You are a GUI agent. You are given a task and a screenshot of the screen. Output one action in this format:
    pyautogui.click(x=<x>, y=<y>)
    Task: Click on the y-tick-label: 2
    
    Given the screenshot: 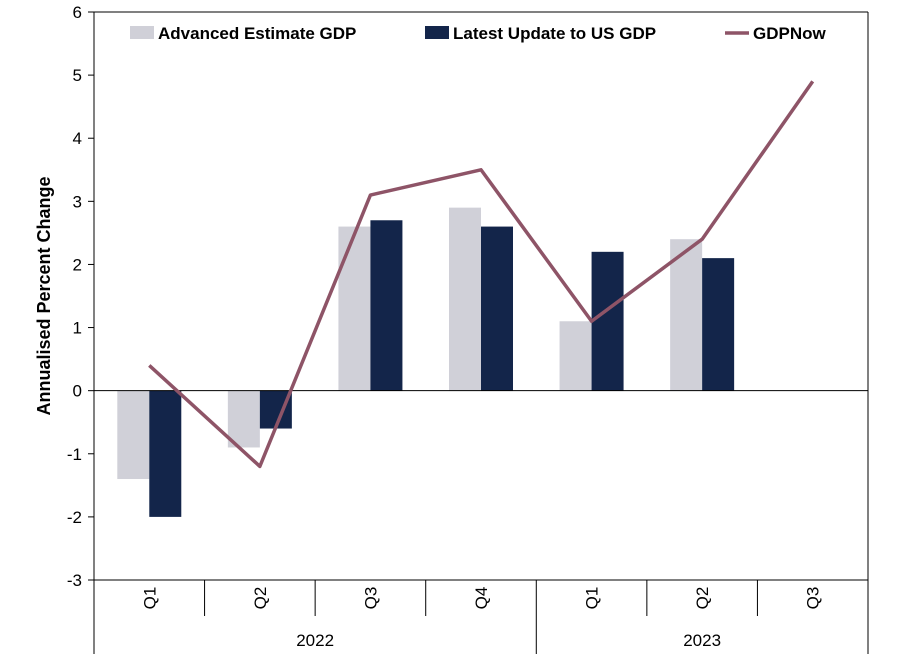 What is the action you would take?
    pyautogui.click(x=77, y=264)
    